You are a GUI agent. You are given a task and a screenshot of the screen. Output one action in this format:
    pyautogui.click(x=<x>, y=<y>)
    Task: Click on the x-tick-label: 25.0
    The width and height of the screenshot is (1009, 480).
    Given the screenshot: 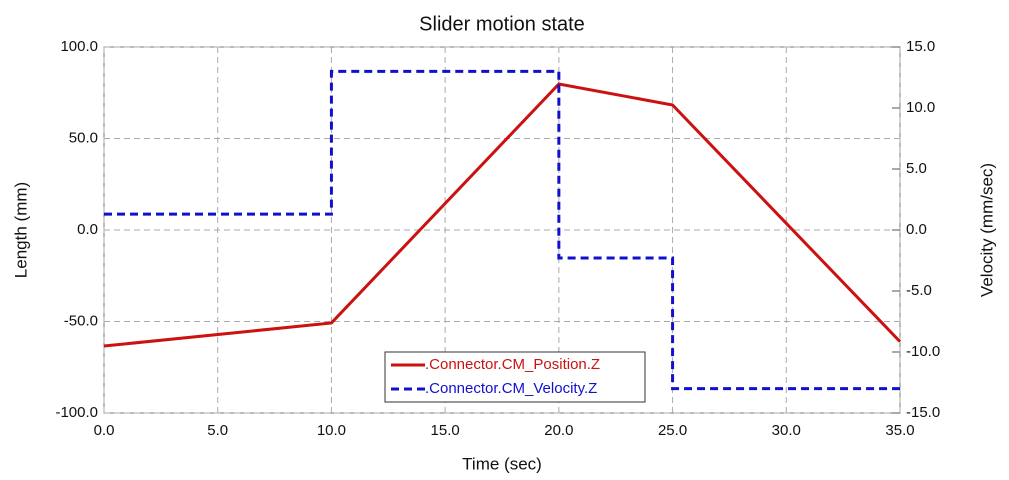 What is the action you would take?
    pyautogui.click(x=672, y=430)
    